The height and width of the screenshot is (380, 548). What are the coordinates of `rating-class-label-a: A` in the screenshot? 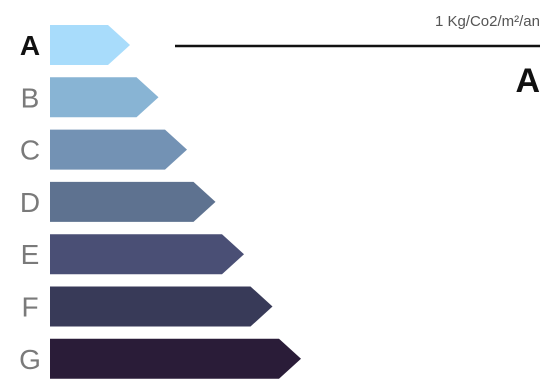 It's located at (30, 45).